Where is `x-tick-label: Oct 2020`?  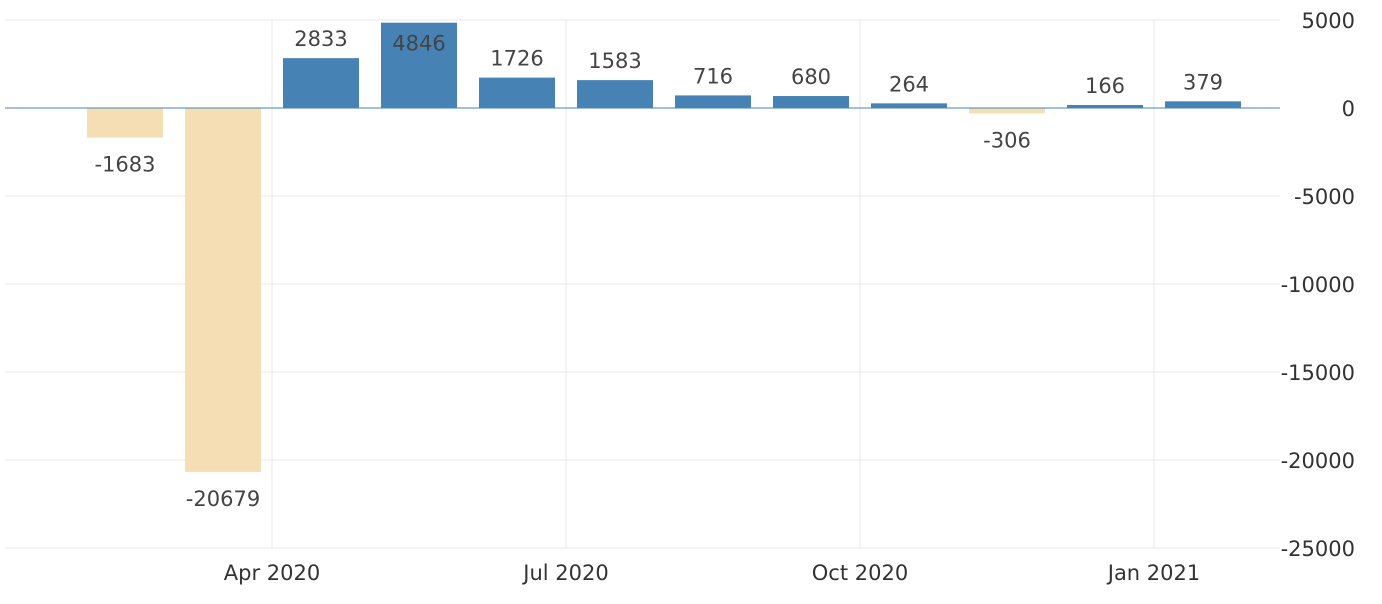 x-tick-label: Oct 2020 is located at coordinates (860, 573).